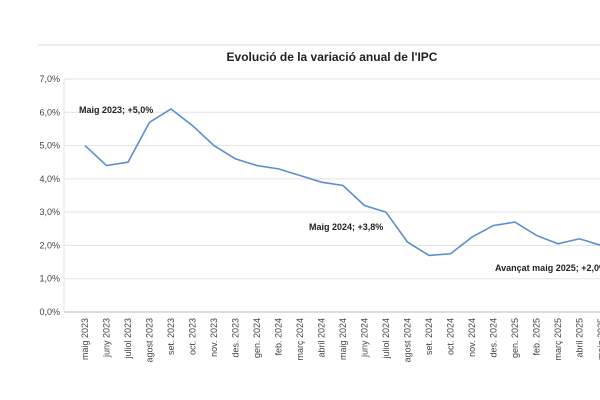  What do you see at coordinates (537, 337) in the screenshot?
I see `x-tick-label: feb. 2025` at bounding box center [537, 337].